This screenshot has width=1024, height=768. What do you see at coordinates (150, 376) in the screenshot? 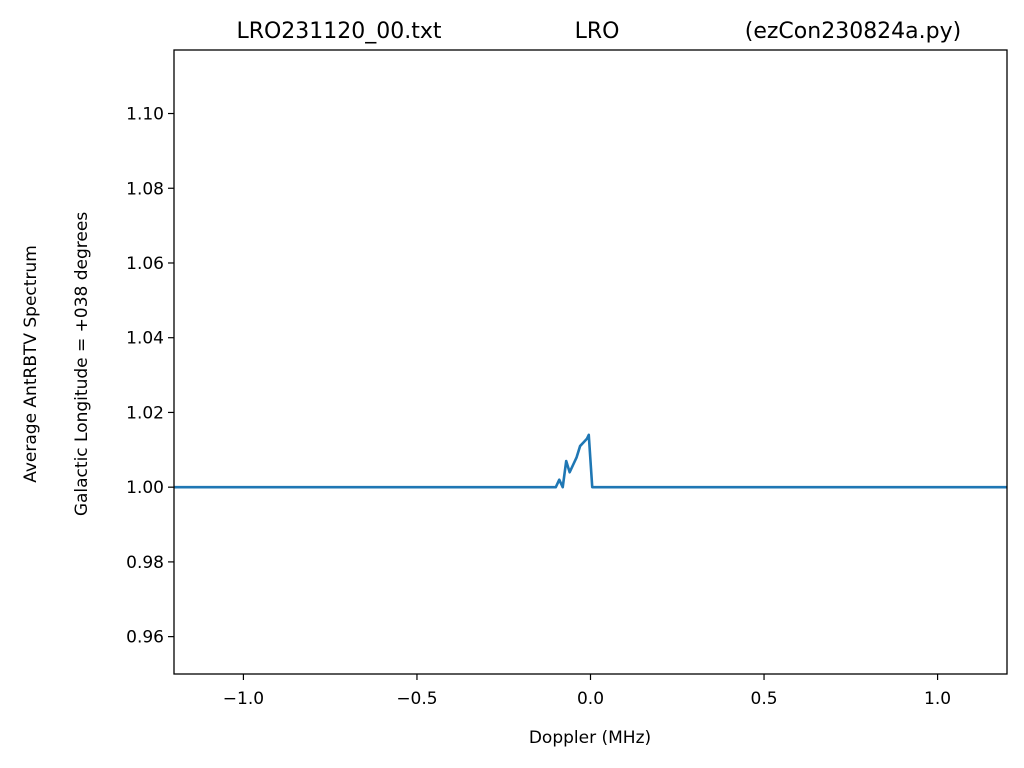
I see `y-axis-ticks: 0.96 0.98 1.00 1.02 1.04 1.06 1.08 1.10` at bounding box center [150, 376].